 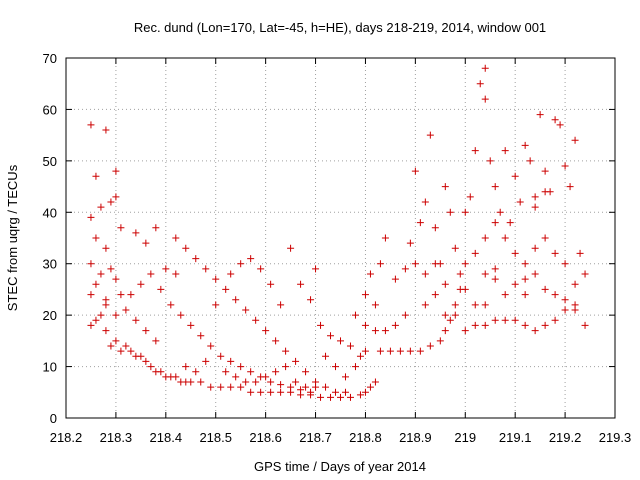 What do you see at coordinates (415, 437) in the screenshot?
I see `x-tick-label: 218.9` at bounding box center [415, 437].